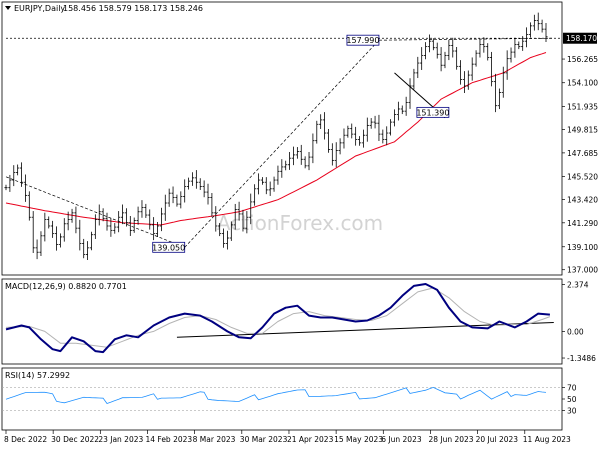  What do you see at coordinates (450, 439) in the screenshot?
I see `x-tick-label: 28 Jun 2023` at bounding box center [450, 439].